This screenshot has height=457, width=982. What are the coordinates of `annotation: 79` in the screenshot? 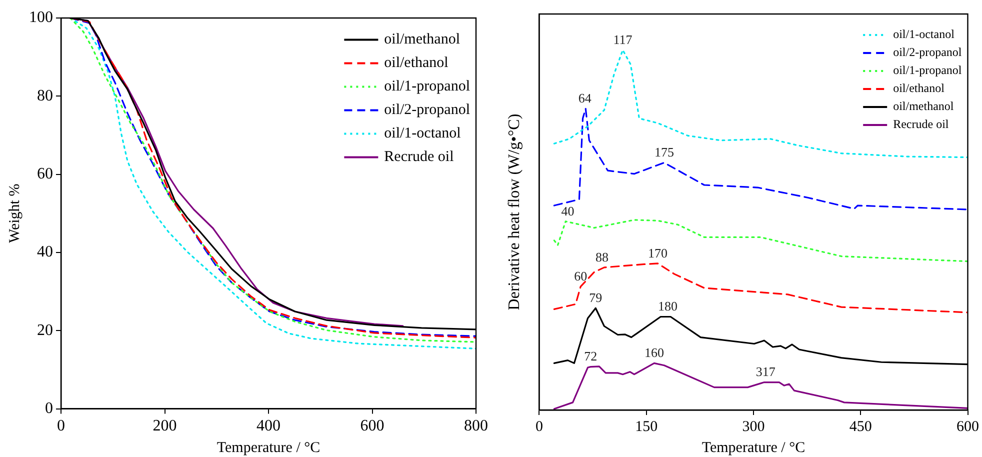 It's located at (595, 298).